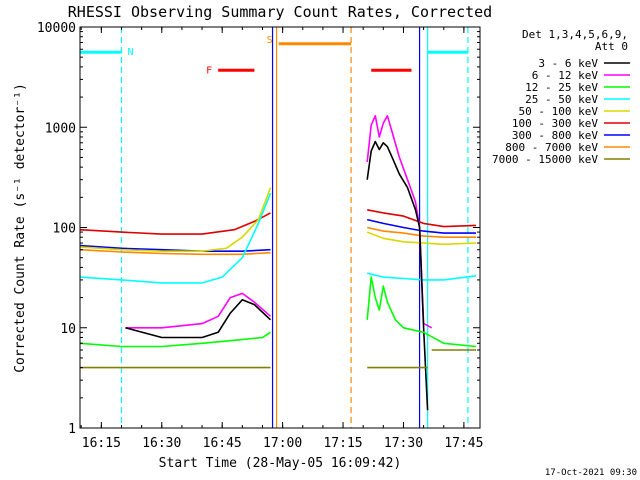 Image resolution: width=640 pixels, height=480 pixels. Describe the element at coordinates (561, 87) in the screenshot. I see `legend-label: 12 - 25 keV` at that location.